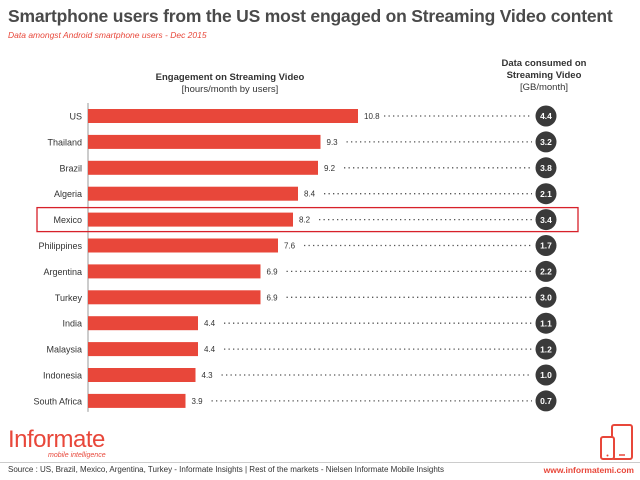 The width and height of the screenshot is (640, 480). I want to click on data-badge-turkey, so click(546, 297).